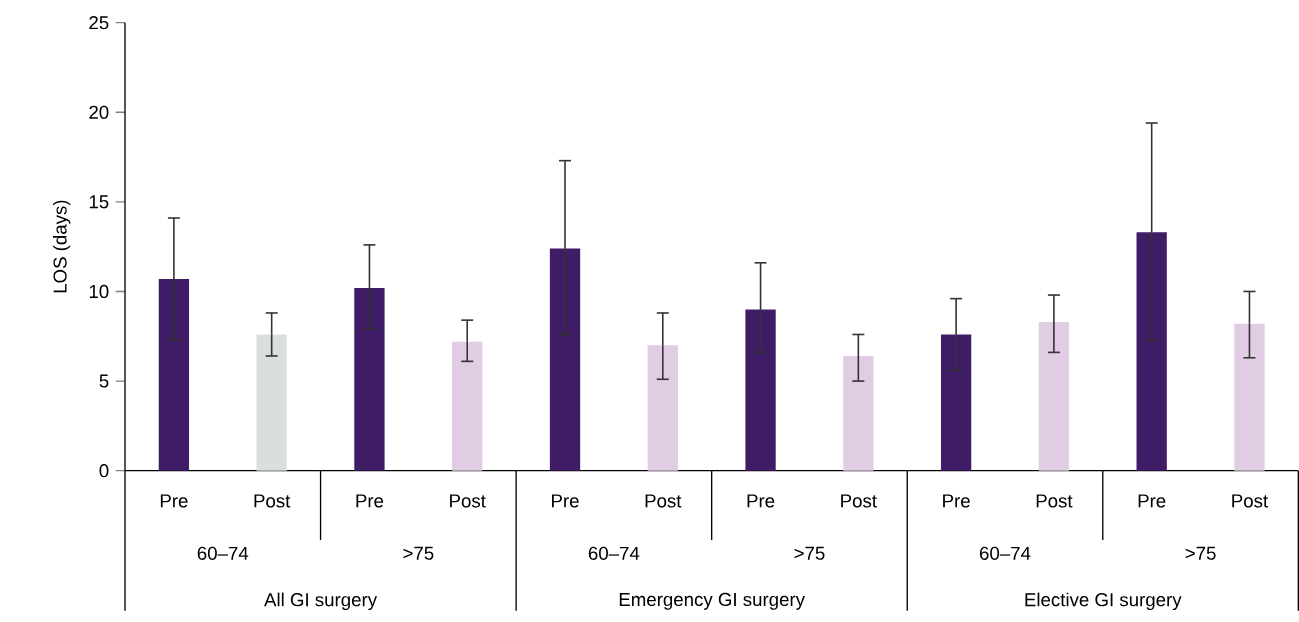 The image size is (1299, 622). Describe the element at coordinates (99, 23) in the screenshot. I see `y-tick-label: 25` at that location.